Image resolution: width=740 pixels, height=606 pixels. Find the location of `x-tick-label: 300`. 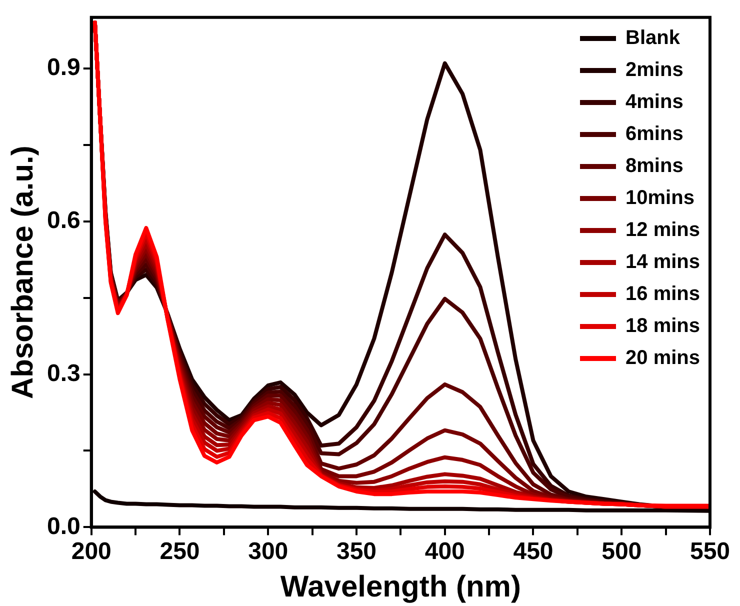

x-tick-label: 300 is located at coordinates (268, 552).